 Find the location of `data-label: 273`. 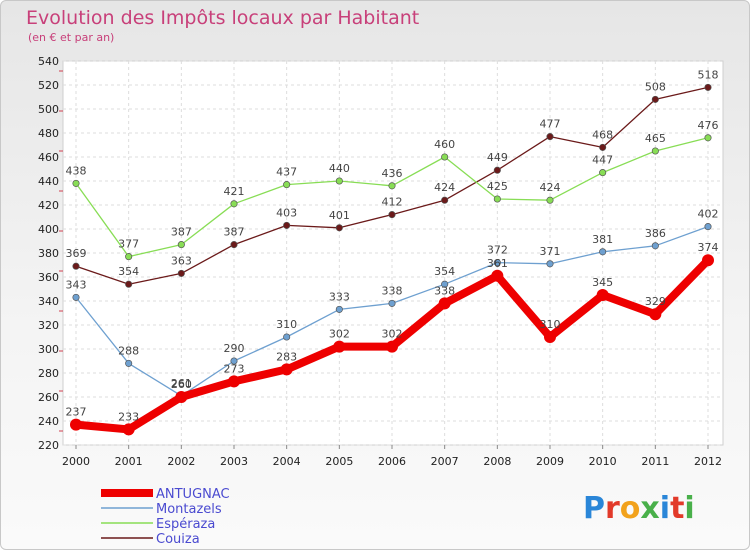

data-label: 273 is located at coordinates (234, 368).